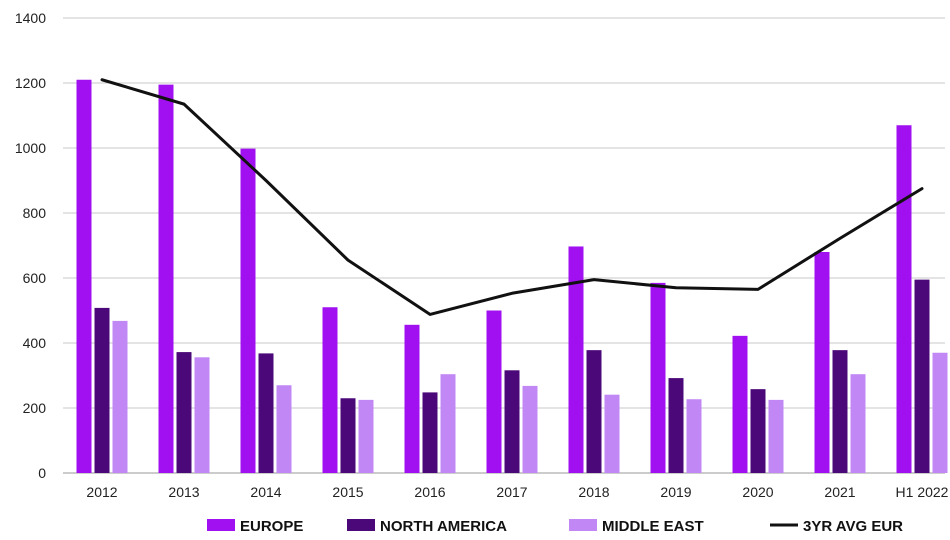 Image resolution: width=950 pixels, height=540 pixels. What do you see at coordinates (511, 492) in the screenshot?
I see `x-tick-label: 2017` at bounding box center [511, 492].